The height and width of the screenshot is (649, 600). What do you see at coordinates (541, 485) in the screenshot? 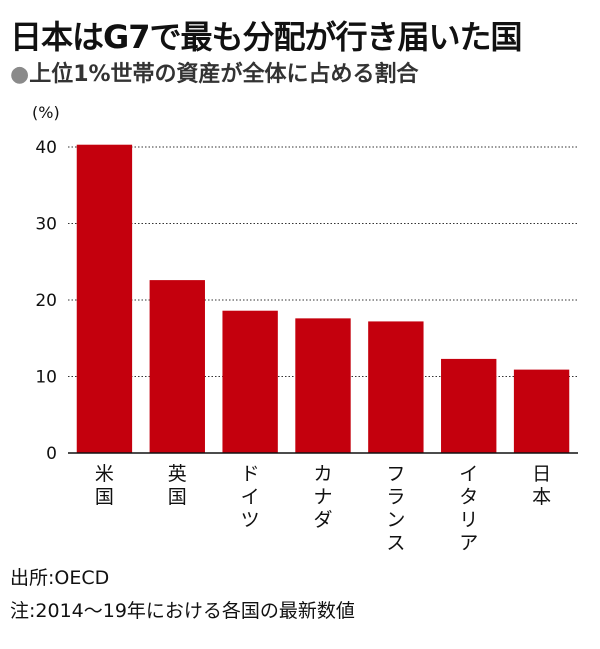
I see `x-category-label: 日本` at bounding box center [541, 485].